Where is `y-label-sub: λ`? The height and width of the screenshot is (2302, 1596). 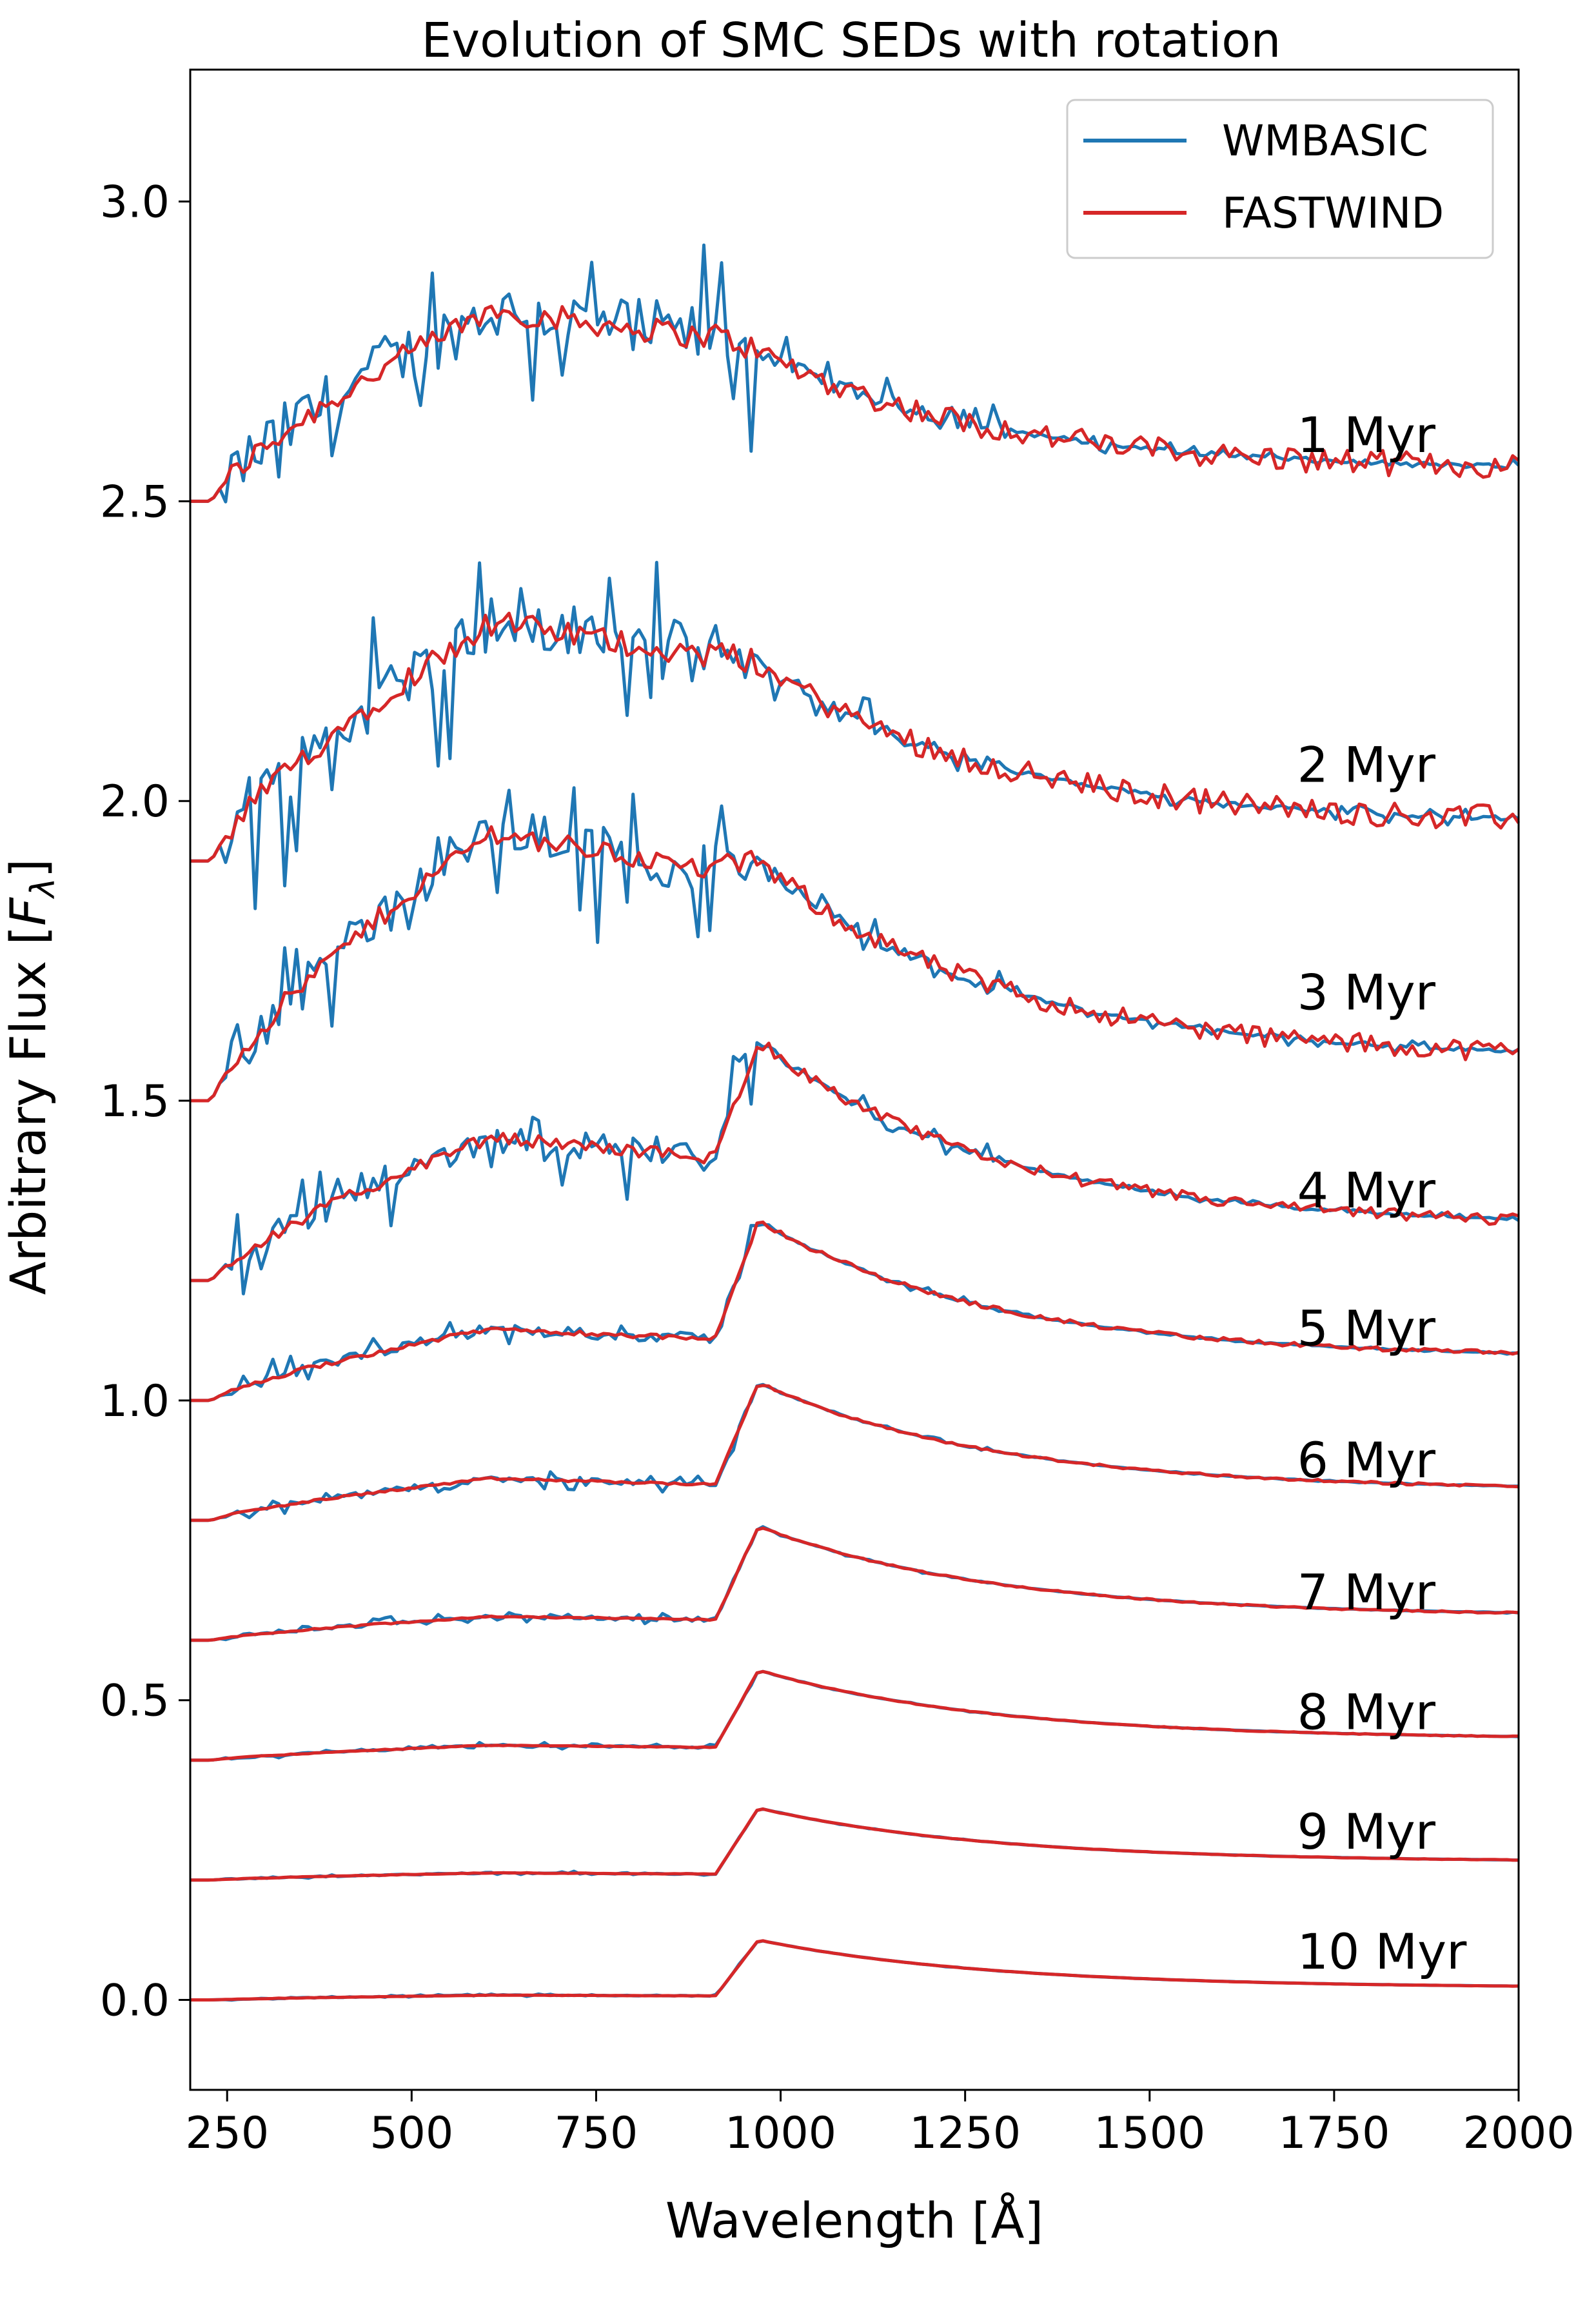
y-label-sub: λ is located at coordinates (44, 889).